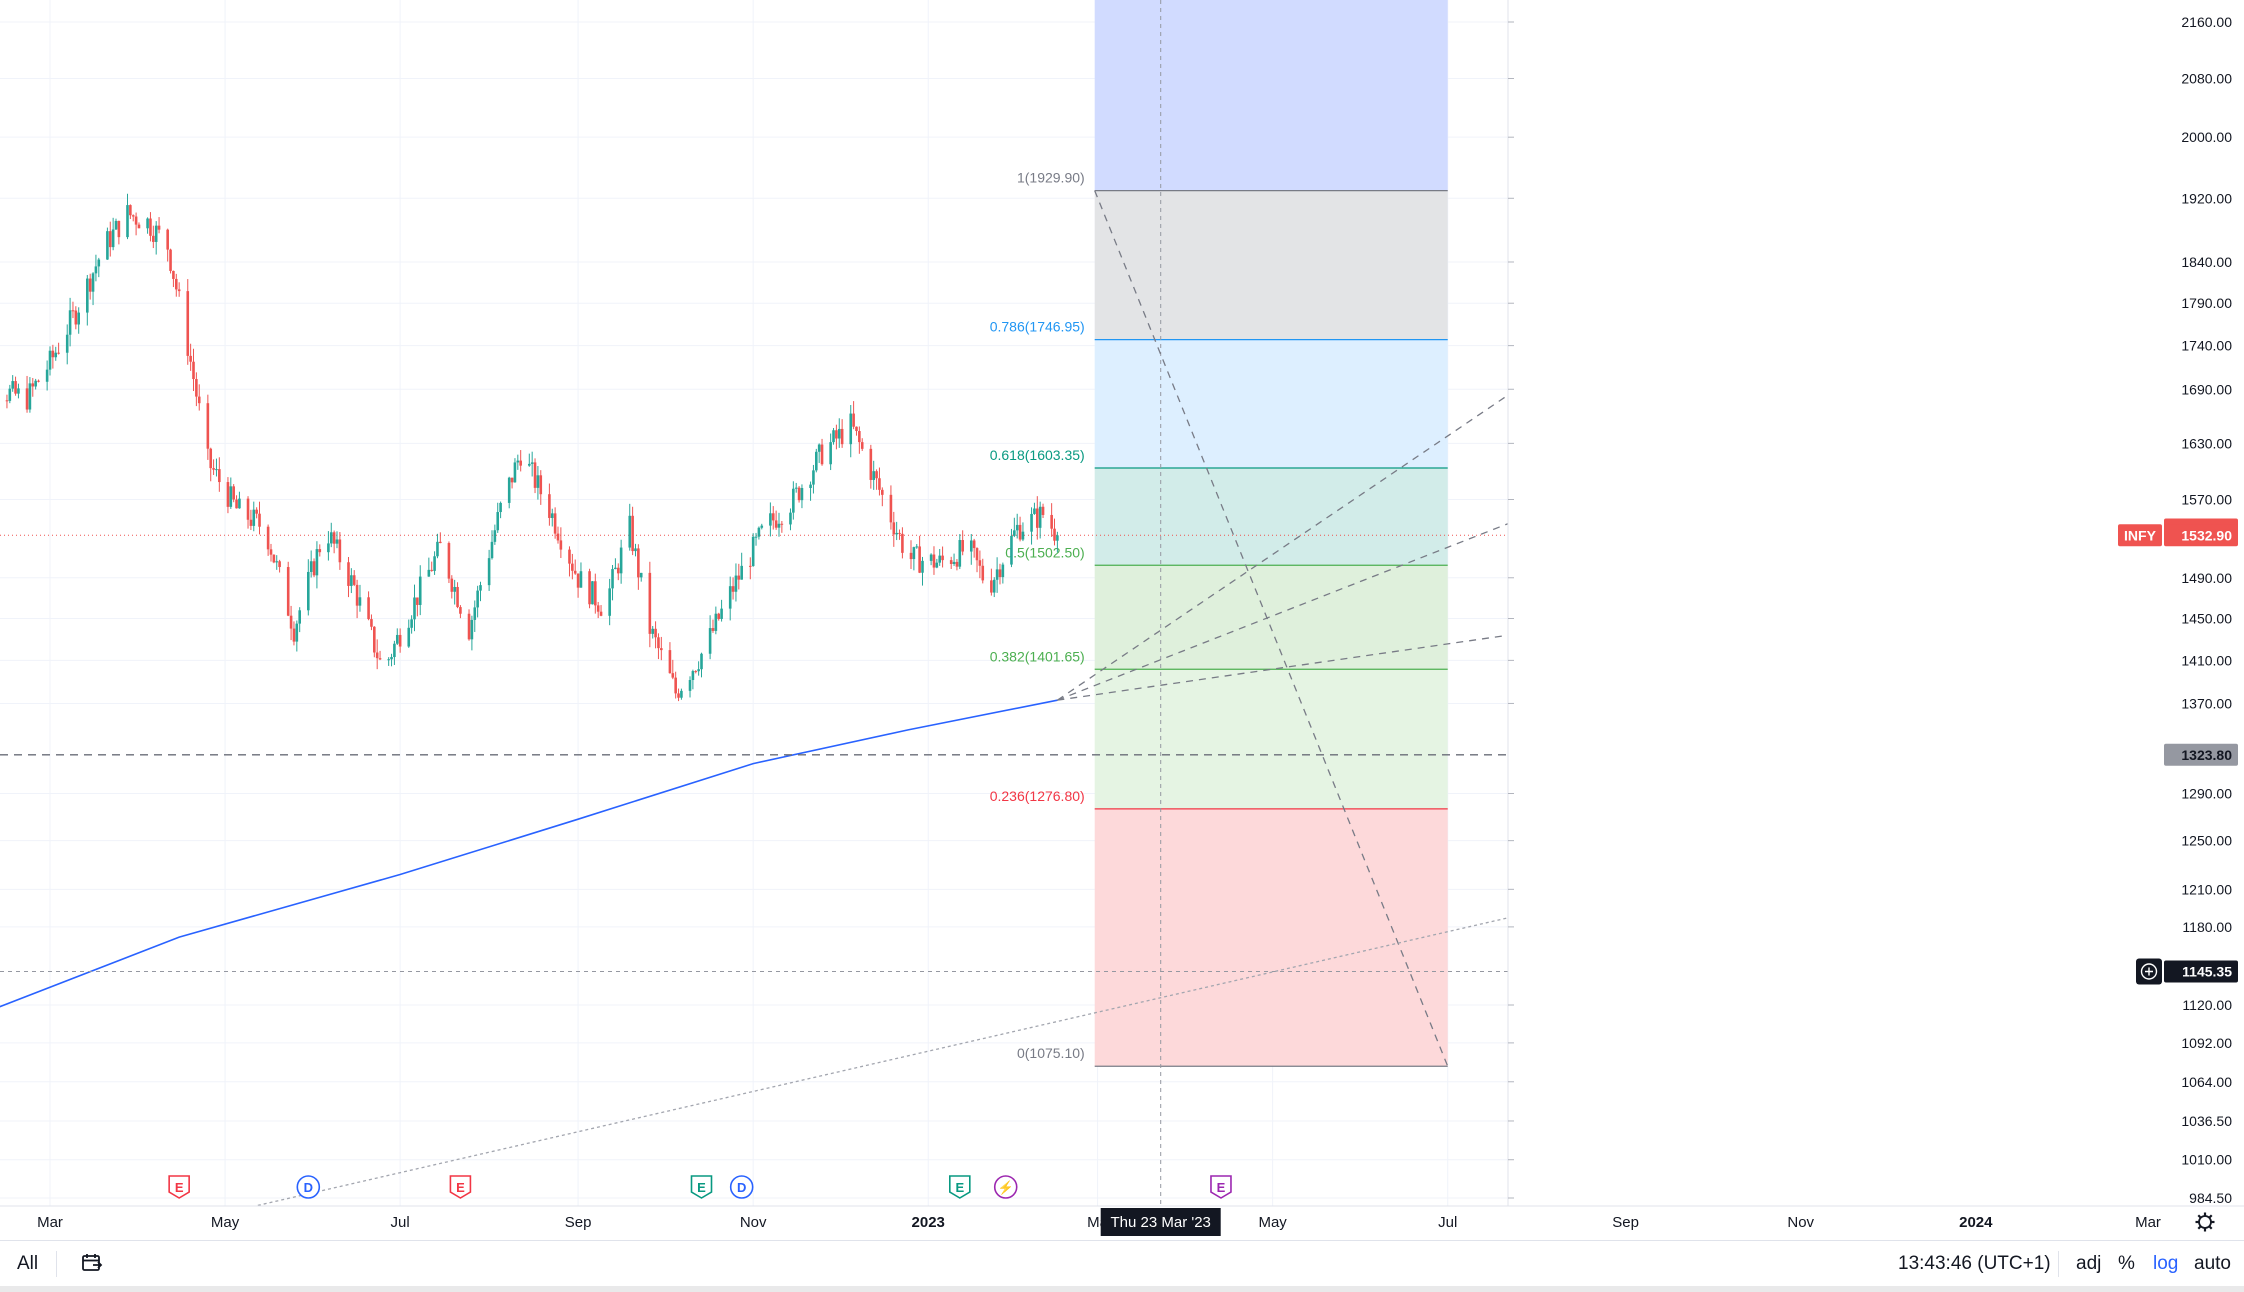 Image resolution: width=2244 pixels, height=1292 pixels. What do you see at coordinates (1044, 552) in the screenshot?
I see `fib-level-label: 0.5(1502.50)` at bounding box center [1044, 552].